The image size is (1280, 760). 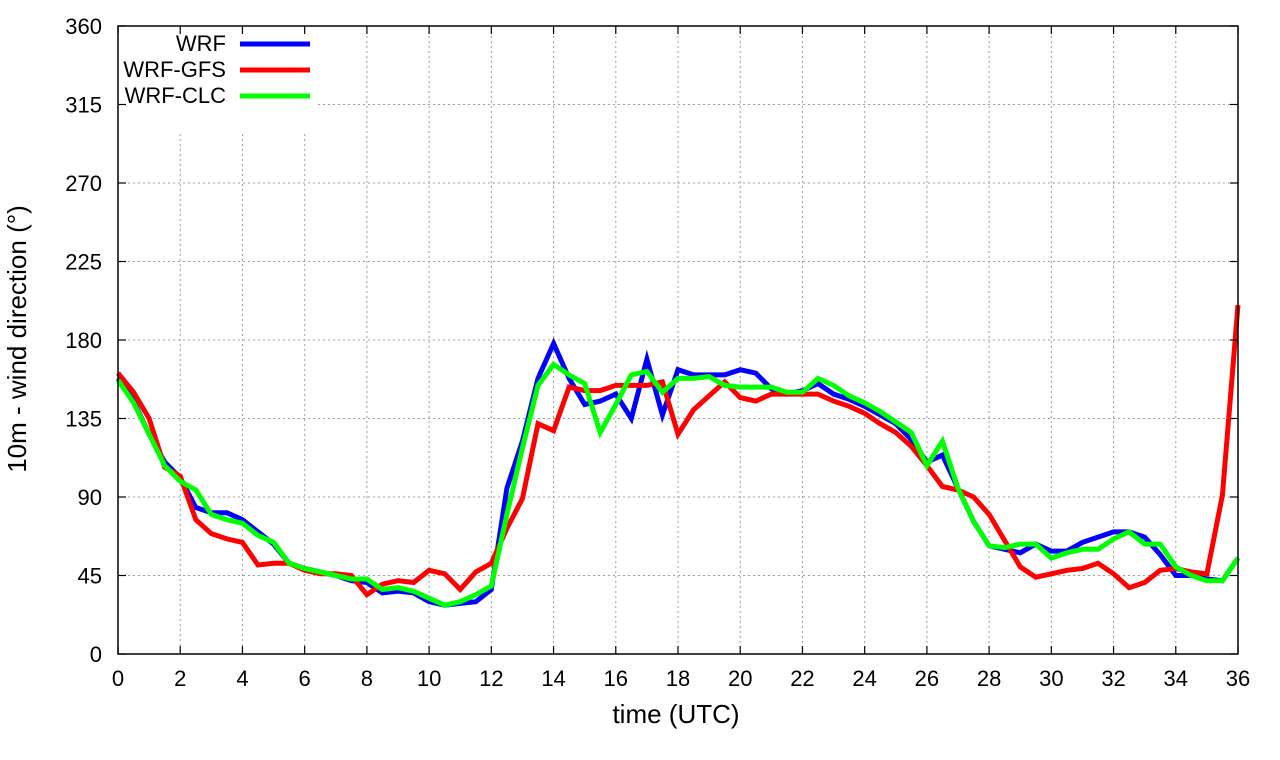 What do you see at coordinates (83, 26) in the screenshot?
I see `y-tick-label: 360` at bounding box center [83, 26].